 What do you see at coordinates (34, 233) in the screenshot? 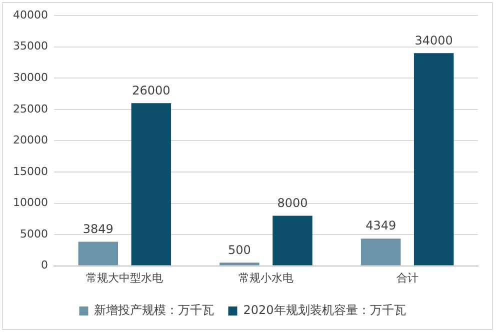
I see `y-tick-label: 5000` at bounding box center [34, 233].